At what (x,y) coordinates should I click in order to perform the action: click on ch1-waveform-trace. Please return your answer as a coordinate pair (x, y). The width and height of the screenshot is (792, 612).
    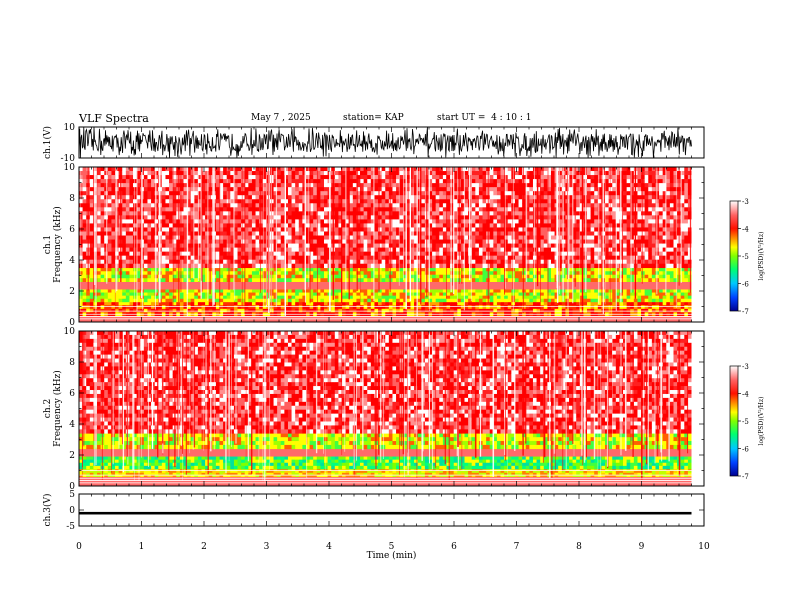
    Looking at the image, I should click on (385, 142).